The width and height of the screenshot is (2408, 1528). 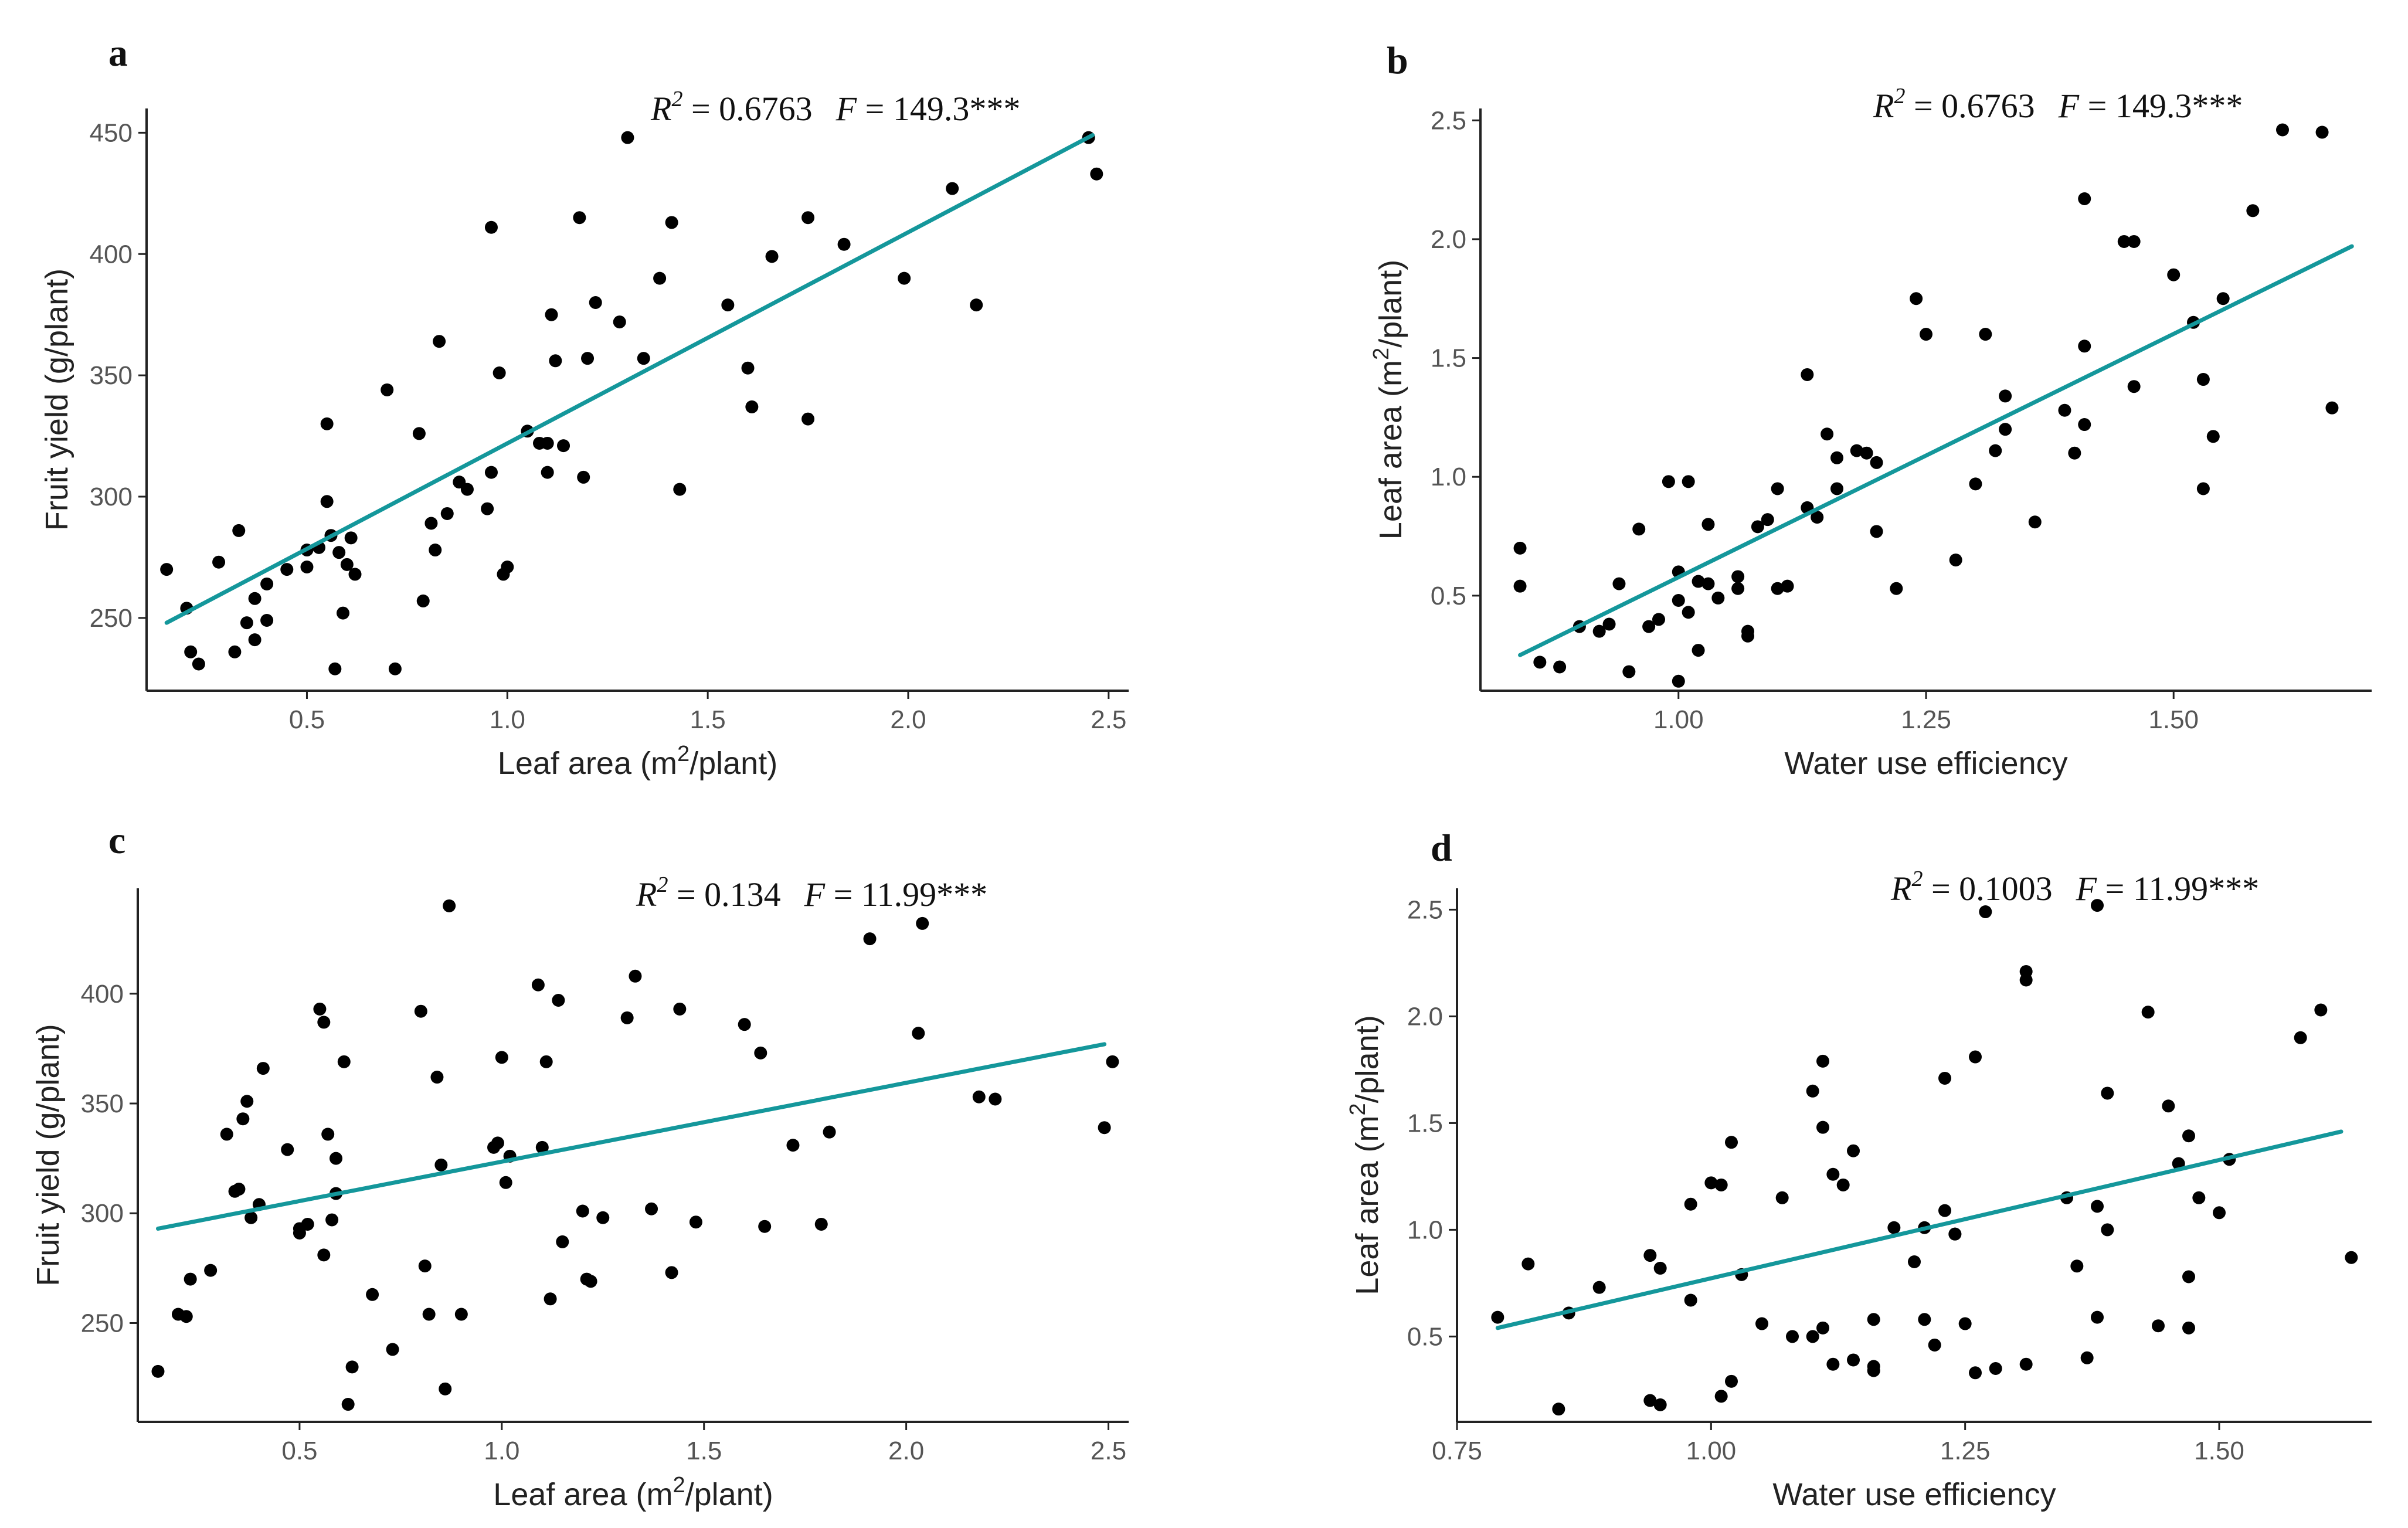 I want to click on r2-exponent: 2, so click(x=1917, y=879).